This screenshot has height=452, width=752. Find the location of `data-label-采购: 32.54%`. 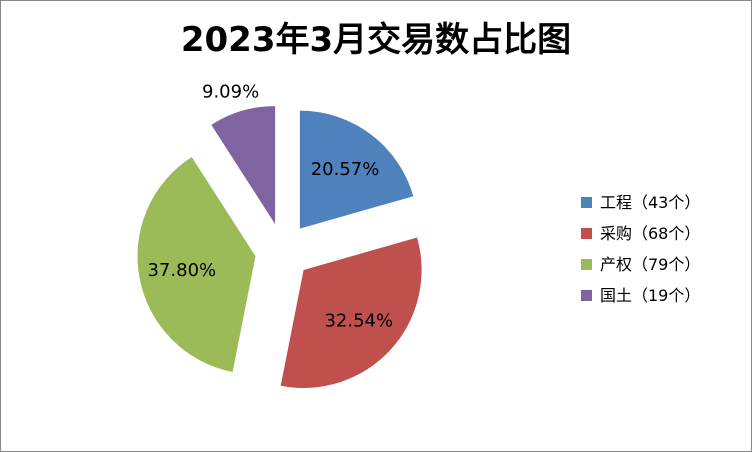

data-label-采购: 32.54% is located at coordinates (358, 321).